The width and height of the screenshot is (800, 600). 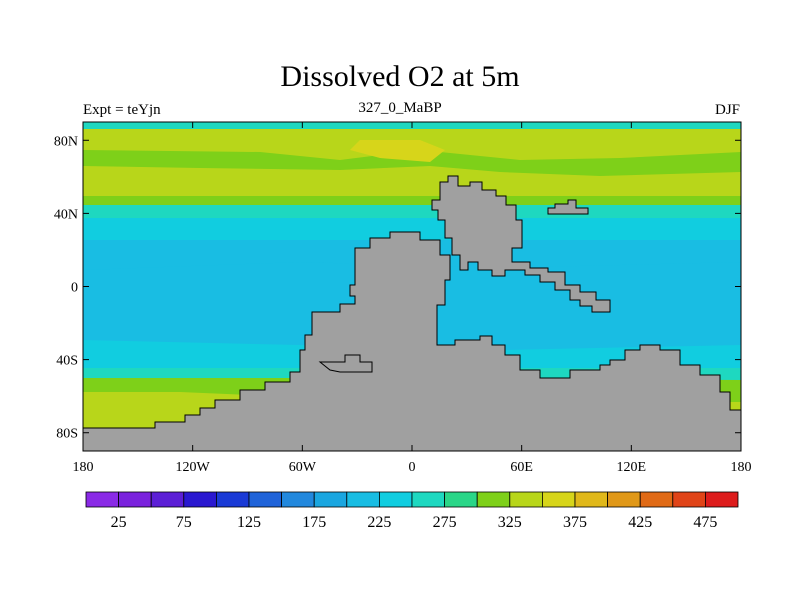 I want to click on colorbar-label: 25, so click(x=119, y=522).